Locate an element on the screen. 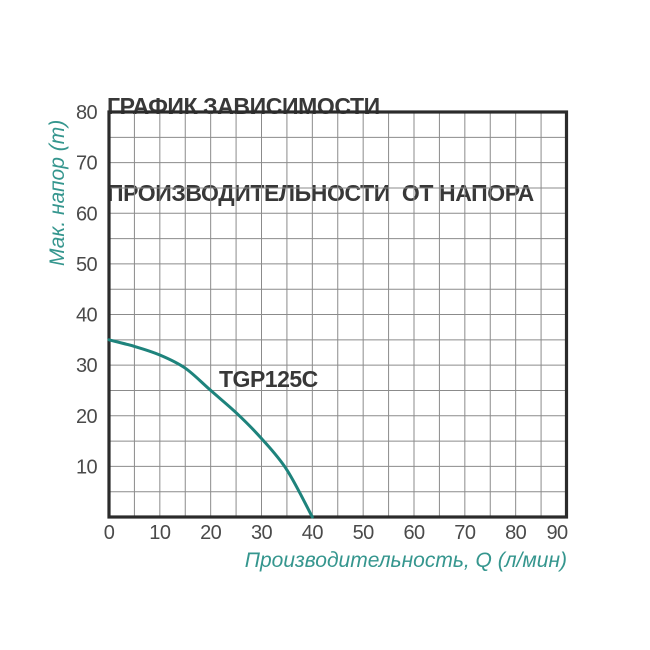  x-tick-label: 80 is located at coordinates (516, 533).